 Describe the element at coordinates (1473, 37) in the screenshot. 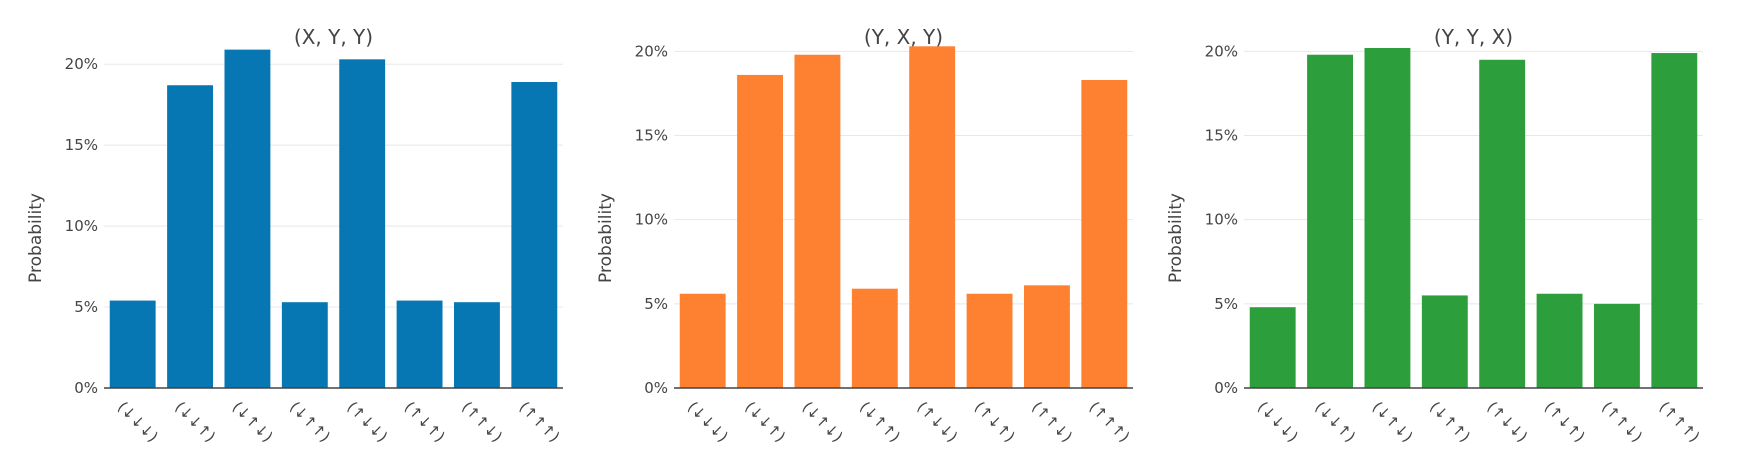

I see `chart-title: (Y, Y, X)` at that location.